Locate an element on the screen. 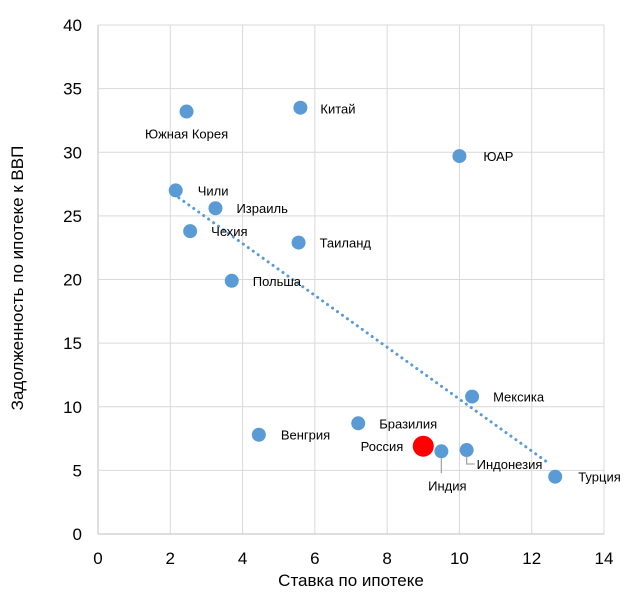  point-label: Южная Корея is located at coordinates (186, 134).